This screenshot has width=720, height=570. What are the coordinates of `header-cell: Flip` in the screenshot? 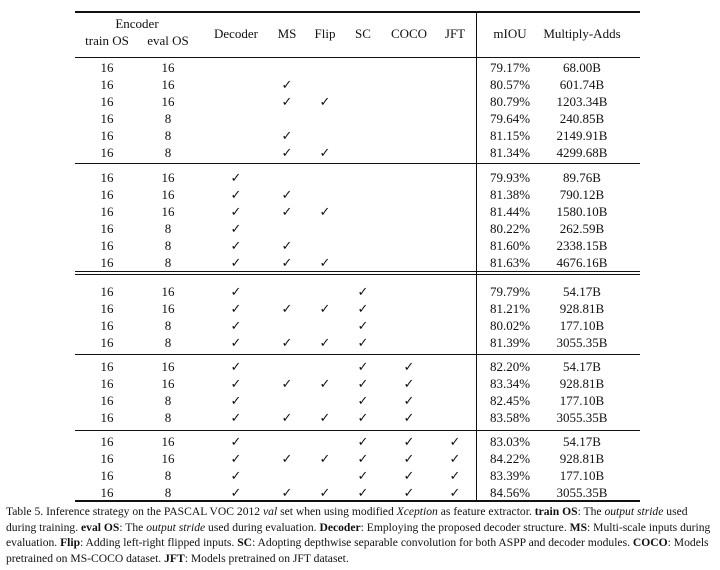 It's located at (325, 33).